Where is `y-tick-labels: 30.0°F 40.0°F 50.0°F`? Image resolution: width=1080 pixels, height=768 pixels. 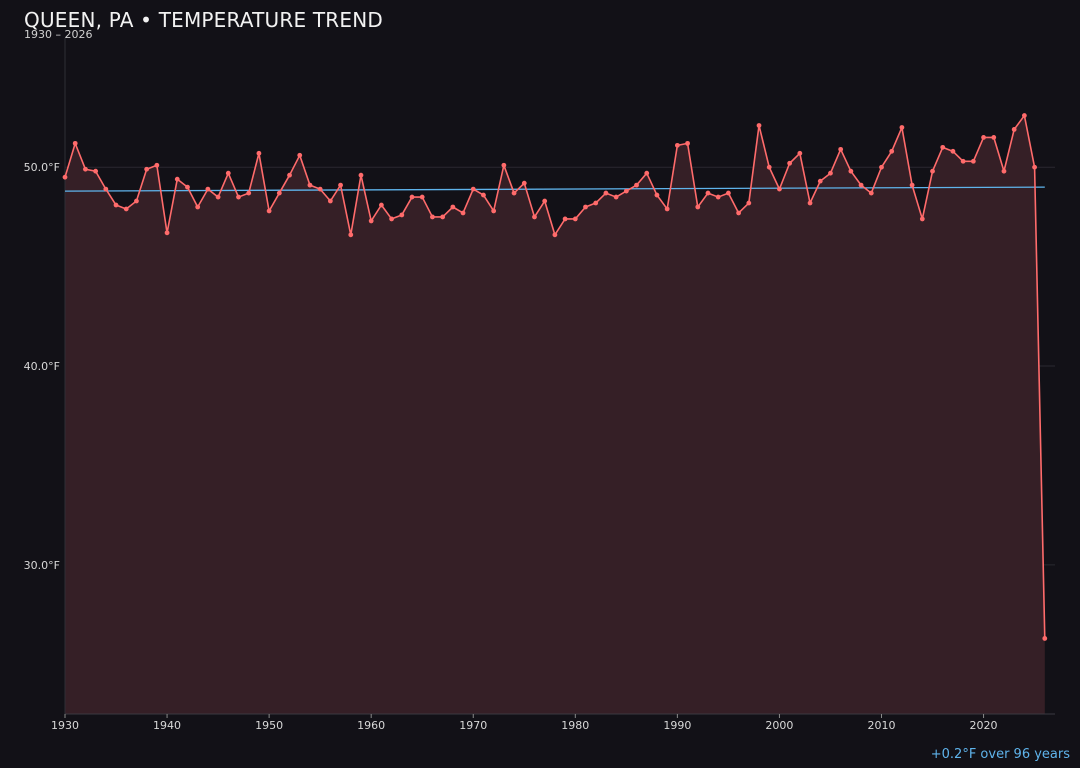 y-tick-labels: 30.0°F 40.0°F 50.0°F is located at coordinates (42, 366).